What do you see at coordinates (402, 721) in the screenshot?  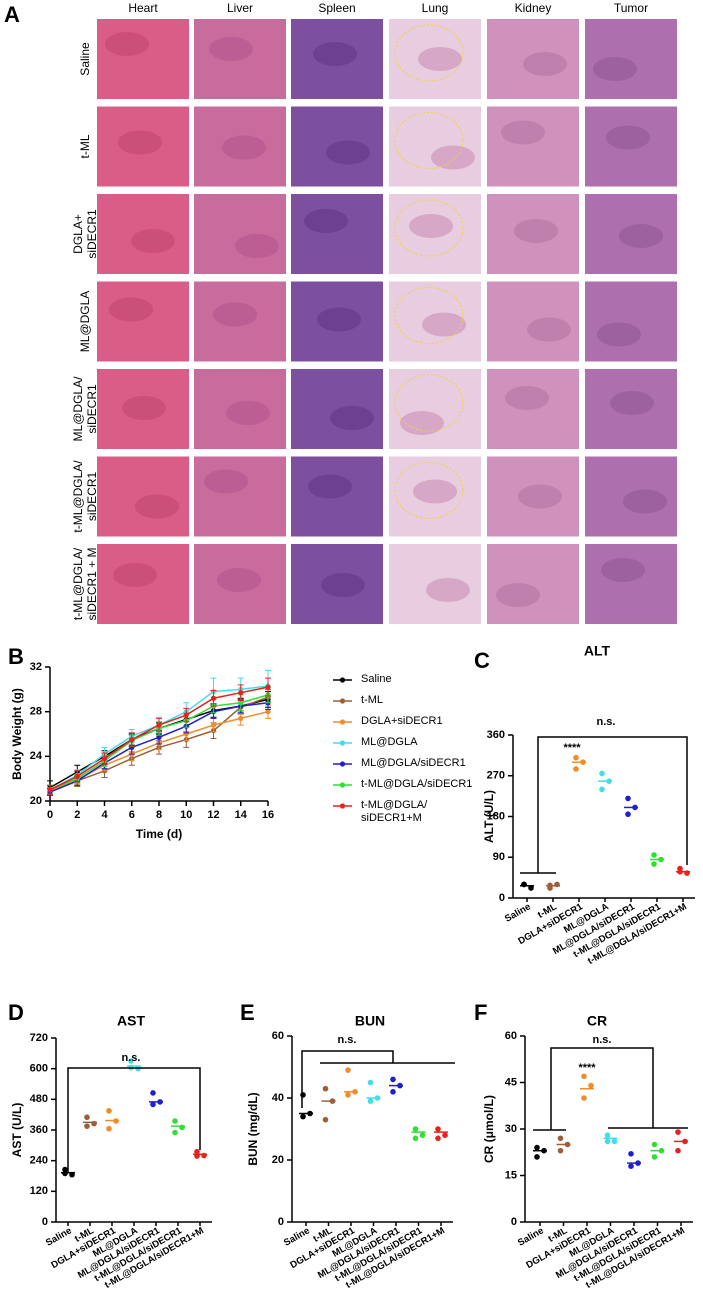 I see `legend-label: DGLA+siDECR1` at bounding box center [402, 721].